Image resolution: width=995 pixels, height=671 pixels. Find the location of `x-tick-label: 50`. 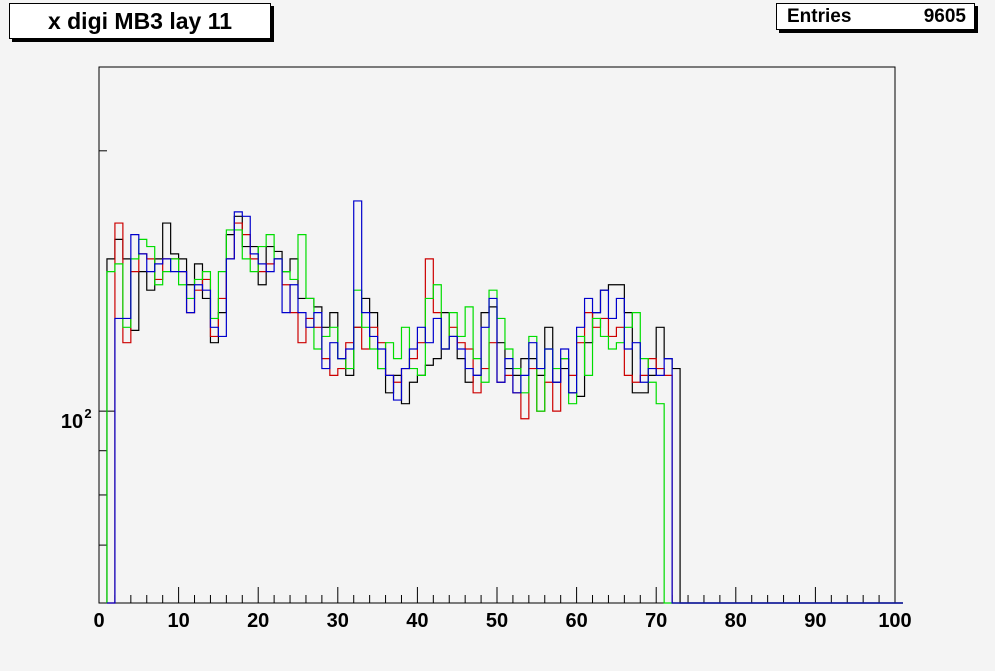

x-tick-label: 50 is located at coordinates (497, 621).